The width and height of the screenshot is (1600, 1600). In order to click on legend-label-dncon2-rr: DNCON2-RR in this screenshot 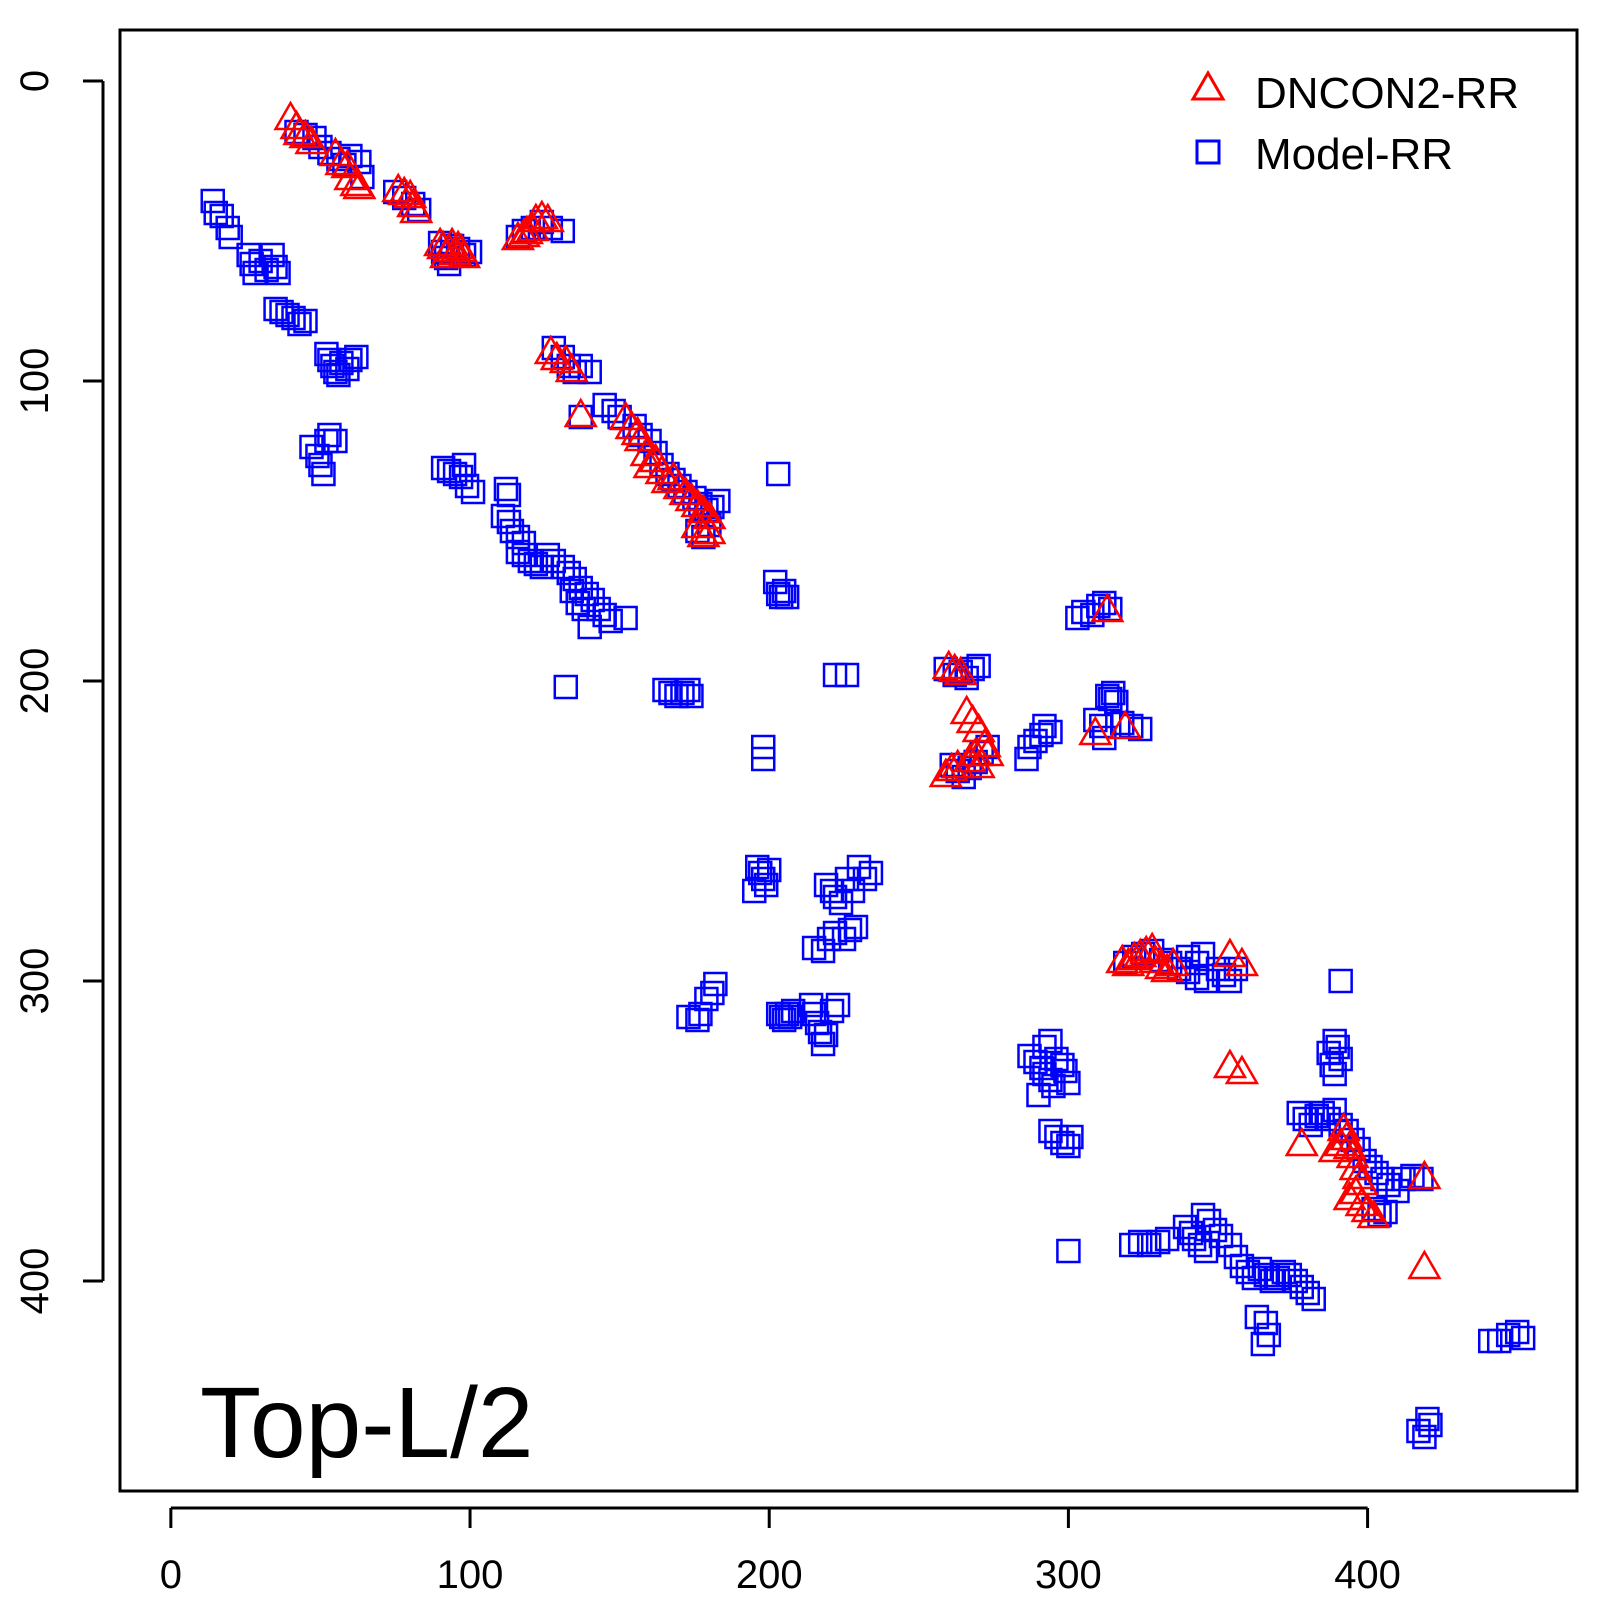, I will do `click(1387, 93)`.